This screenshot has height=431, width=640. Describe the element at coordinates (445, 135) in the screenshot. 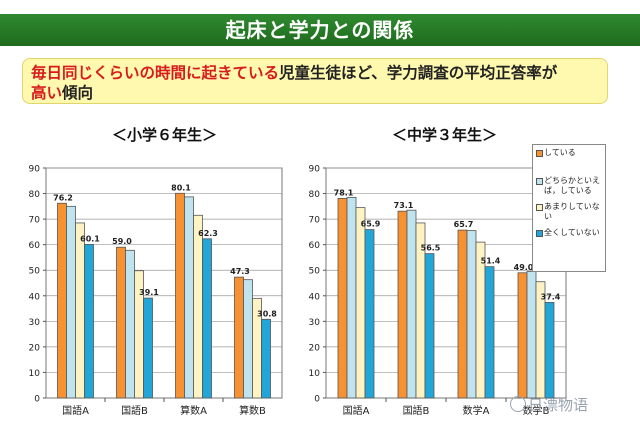

I see `chart-2-subtitle: ＜中学３年生＞` at that location.